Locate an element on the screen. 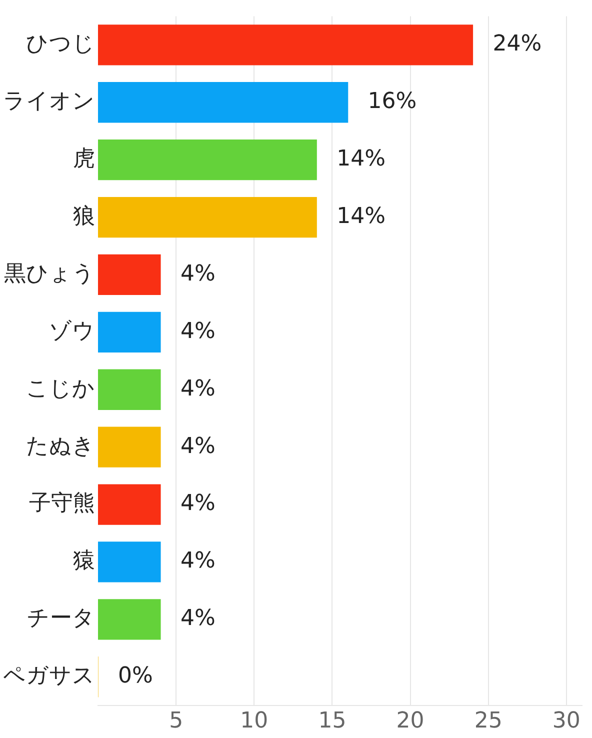 This screenshot has width=592, height=738. y-tick-label: ペガサス is located at coordinates (49, 676).